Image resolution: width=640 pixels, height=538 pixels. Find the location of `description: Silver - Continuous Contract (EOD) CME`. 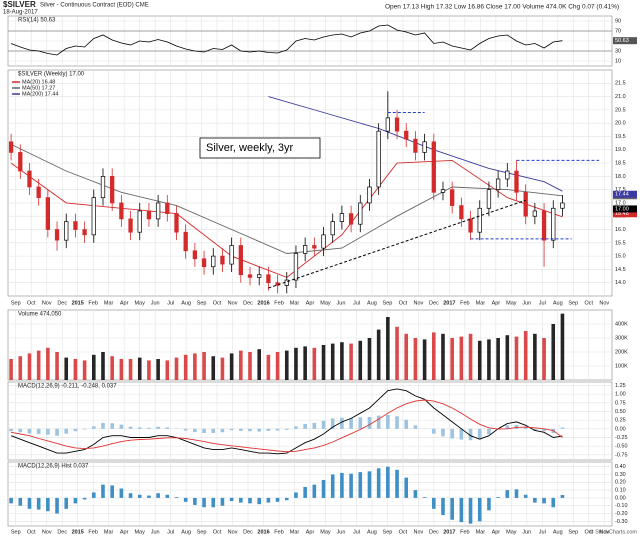

description: Silver - Continuous Contract (EOD) CME is located at coordinates (94, 6).